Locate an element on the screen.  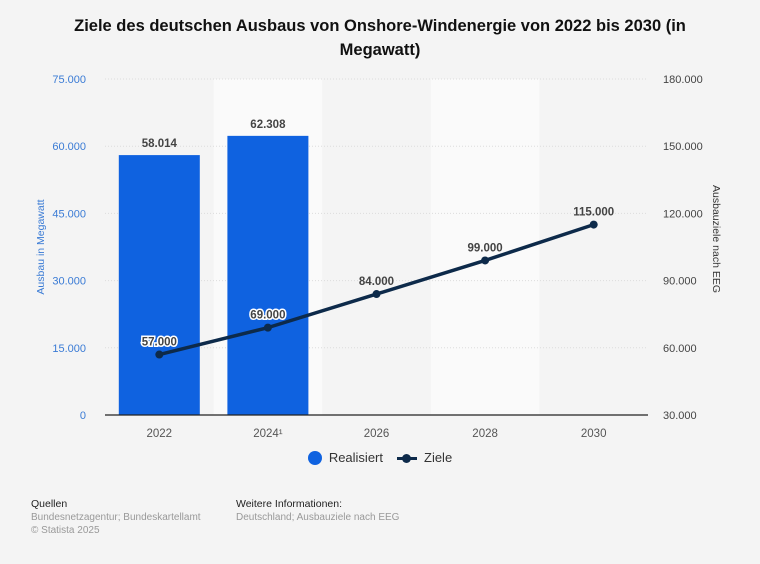
line-data-label: 99.000 is located at coordinates (485, 248).